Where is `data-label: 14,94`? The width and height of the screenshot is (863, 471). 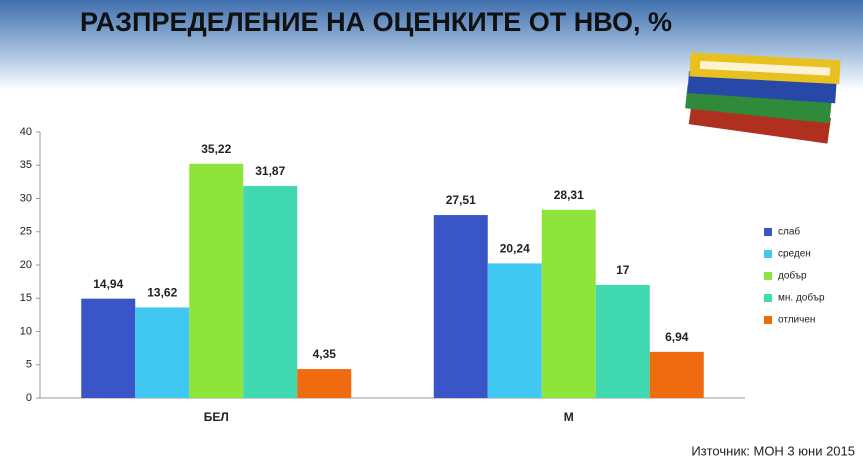 data-label: 14,94 is located at coordinates (108, 284).